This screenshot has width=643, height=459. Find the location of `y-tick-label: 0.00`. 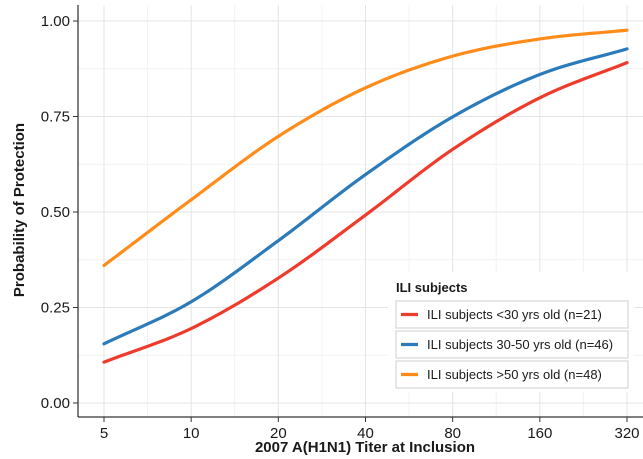

y-tick-label: 0.00 is located at coordinates (55, 403).